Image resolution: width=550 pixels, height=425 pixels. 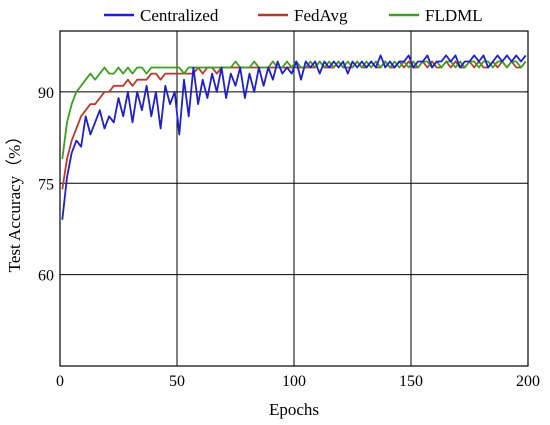 I want to click on x-axis-title: Epochs, so click(x=294, y=409).